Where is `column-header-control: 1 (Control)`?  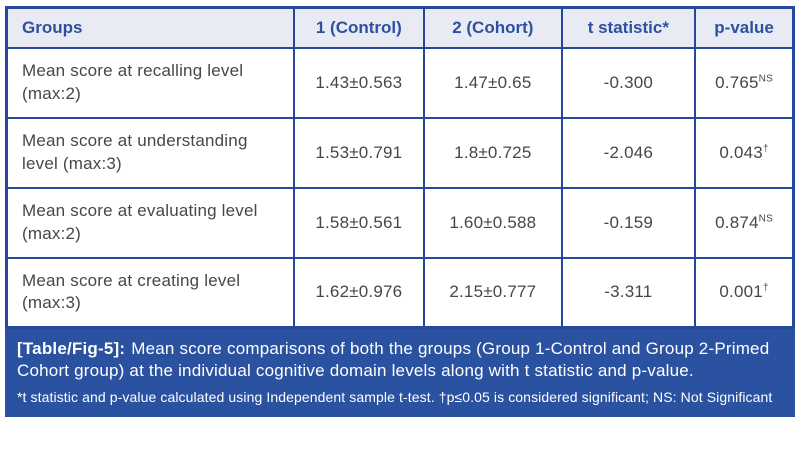 column-header-control: 1 (Control) is located at coordinates (359, 27).